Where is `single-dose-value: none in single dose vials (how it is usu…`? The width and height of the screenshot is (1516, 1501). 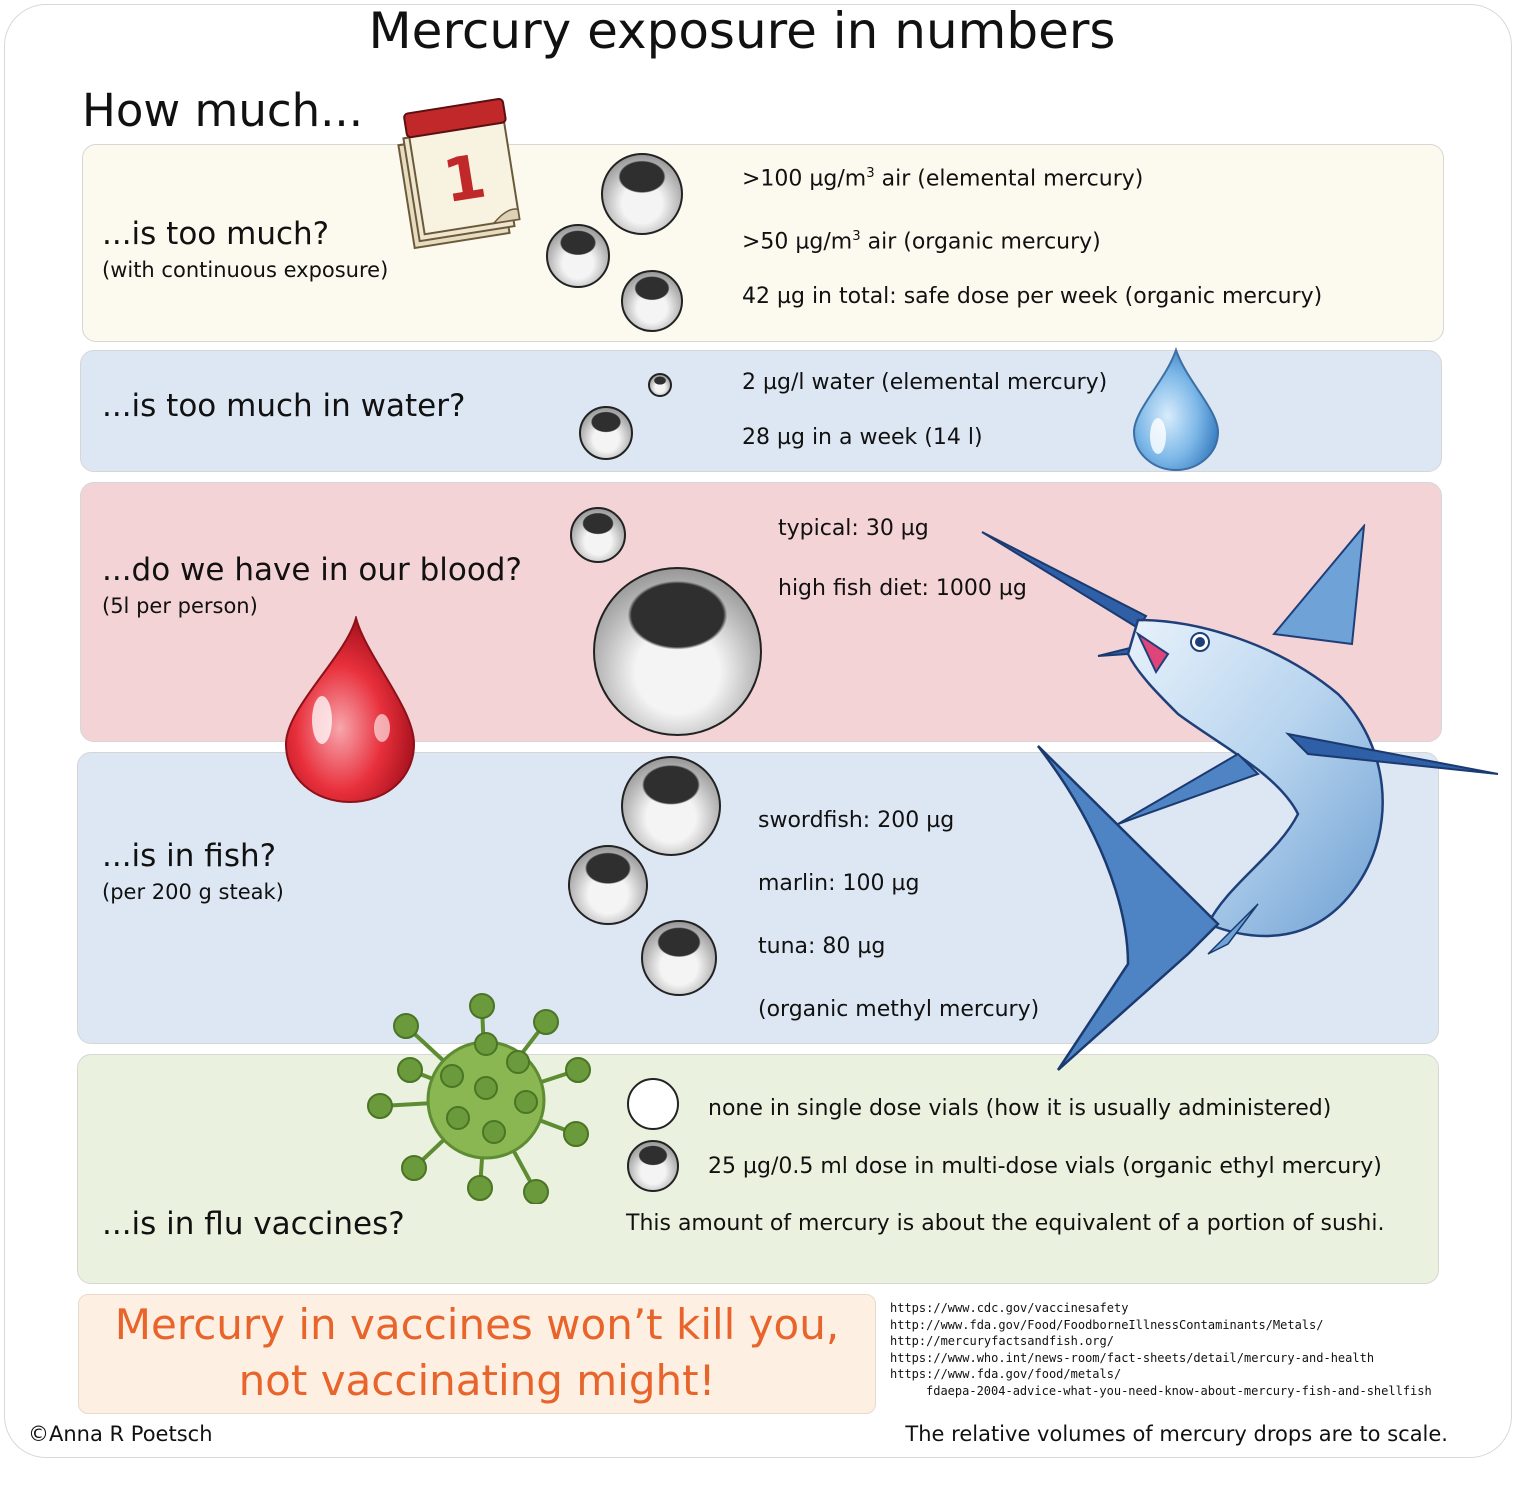 single-dose-value: none in single dose vials (how it is usu… is located at coordinates (1020, 1108).